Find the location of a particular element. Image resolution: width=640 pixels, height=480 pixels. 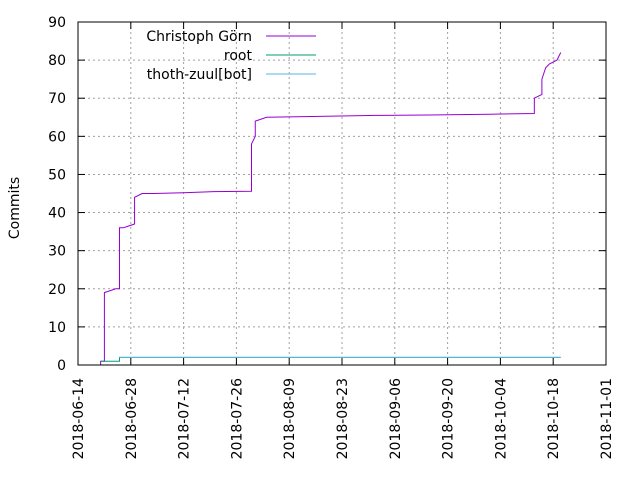

y-tick-label: 0 is located at coordinates (61, 366).